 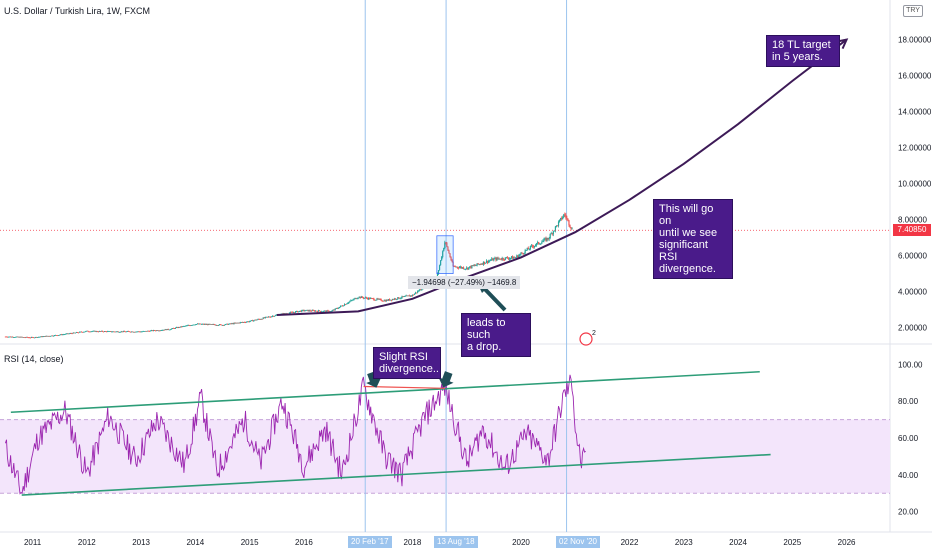 What do you see at coordinates (586, 339) in the screenshot?
I see `event-flag-icon` at bounding box center [586, 339].